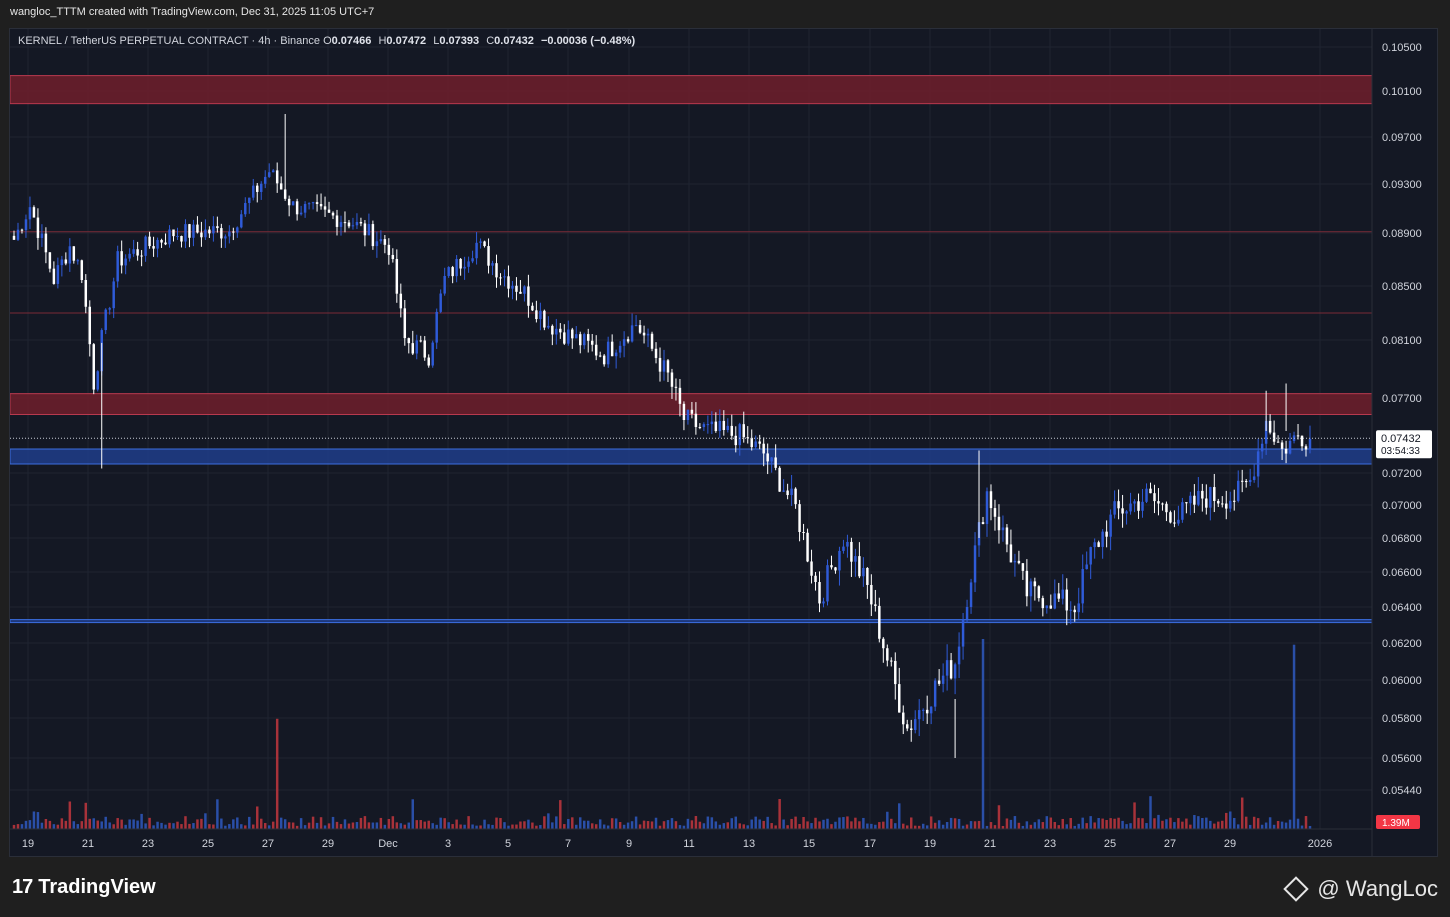 The height and width of the screenshot is (917, 1450). What do you see at coordinates (1360, 889) in the screenshot?
I see `author-credit: @ WangLoc` at bounding box center [1360, 889].